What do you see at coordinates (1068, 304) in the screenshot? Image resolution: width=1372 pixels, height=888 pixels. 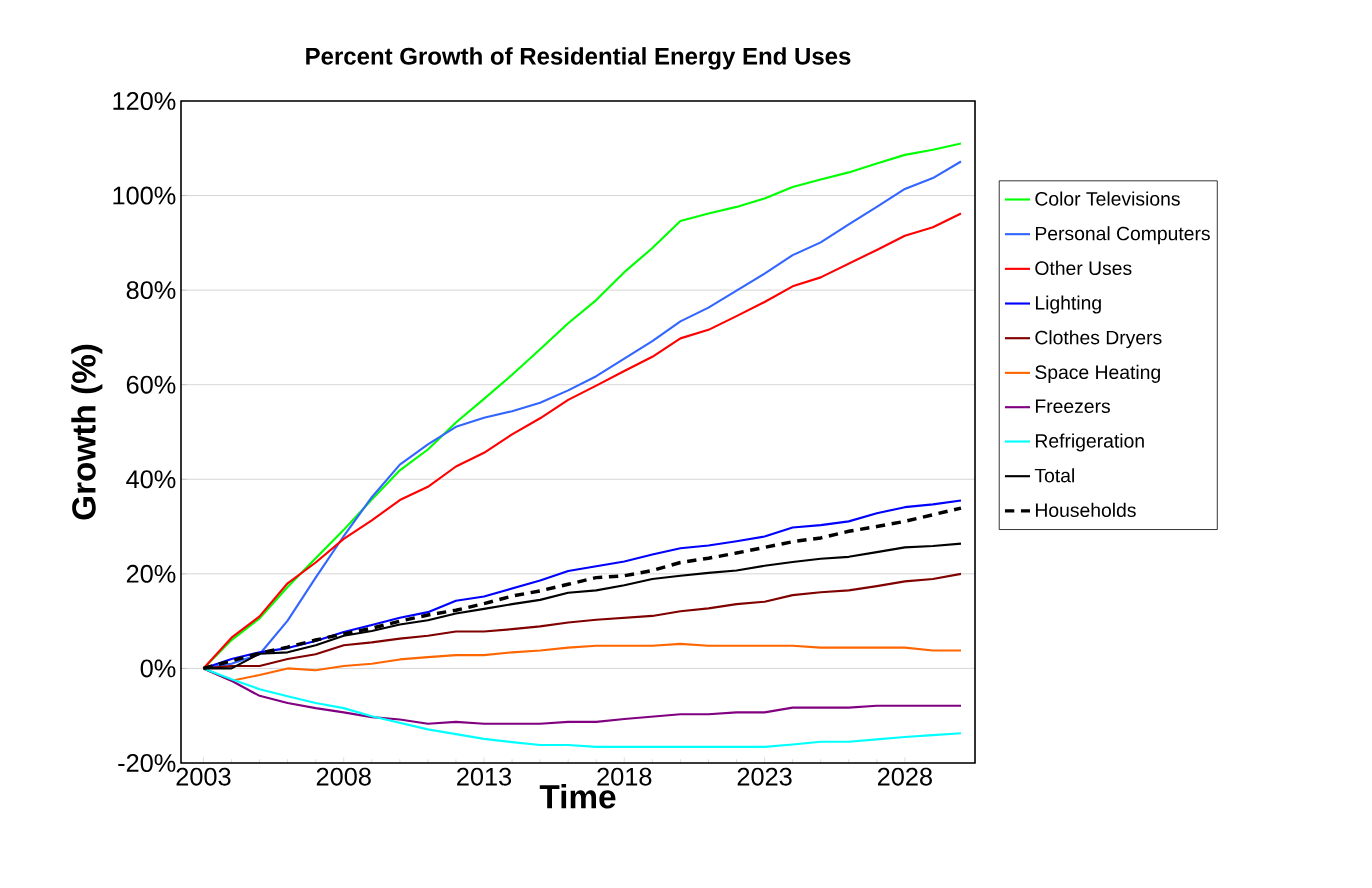 I see `legend-label: Lighting` at bounding box center [1068, 304].